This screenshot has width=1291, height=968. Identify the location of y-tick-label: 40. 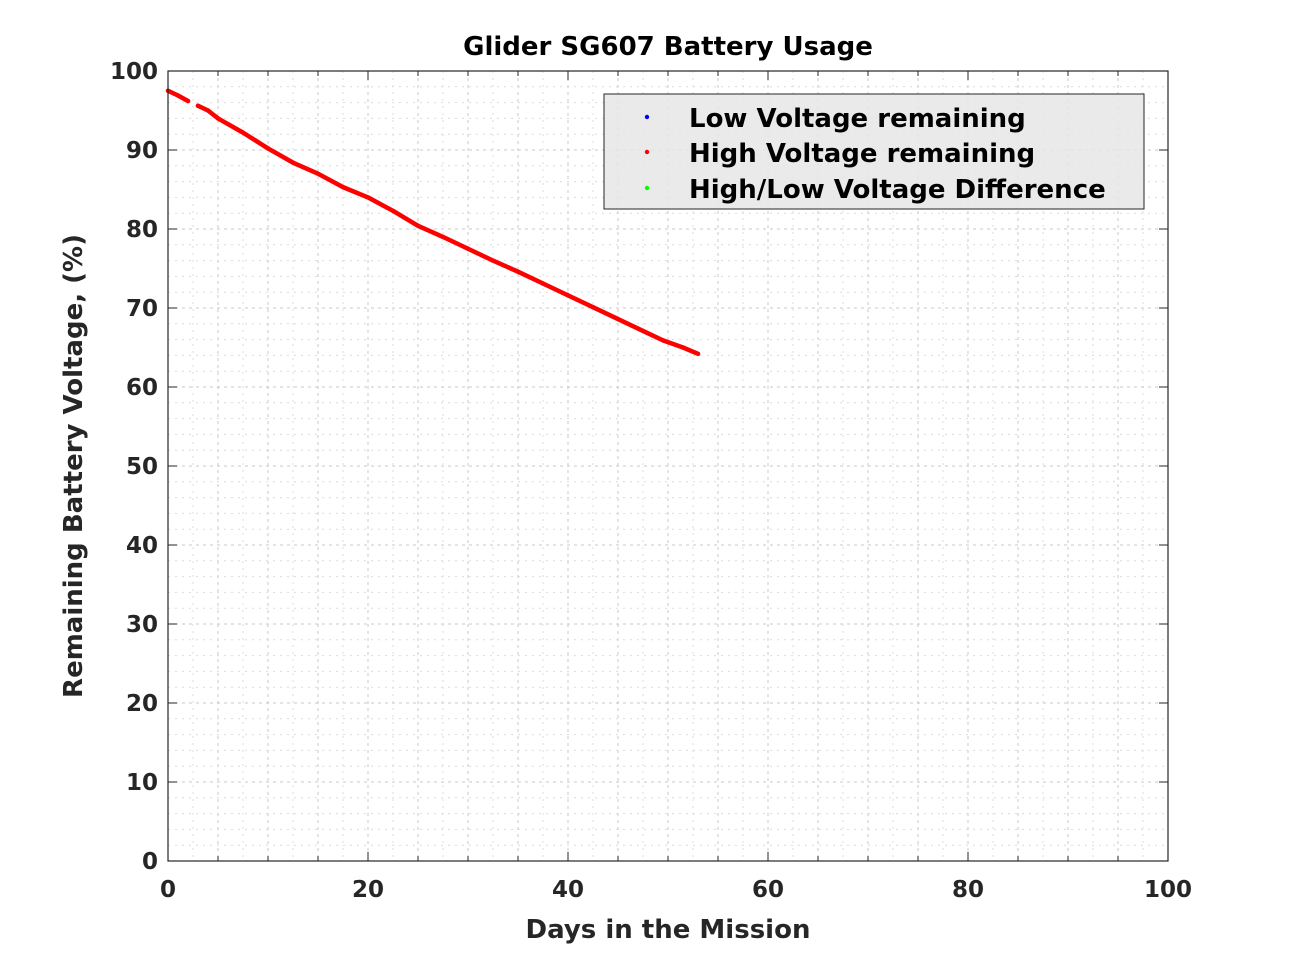
(142, 546).